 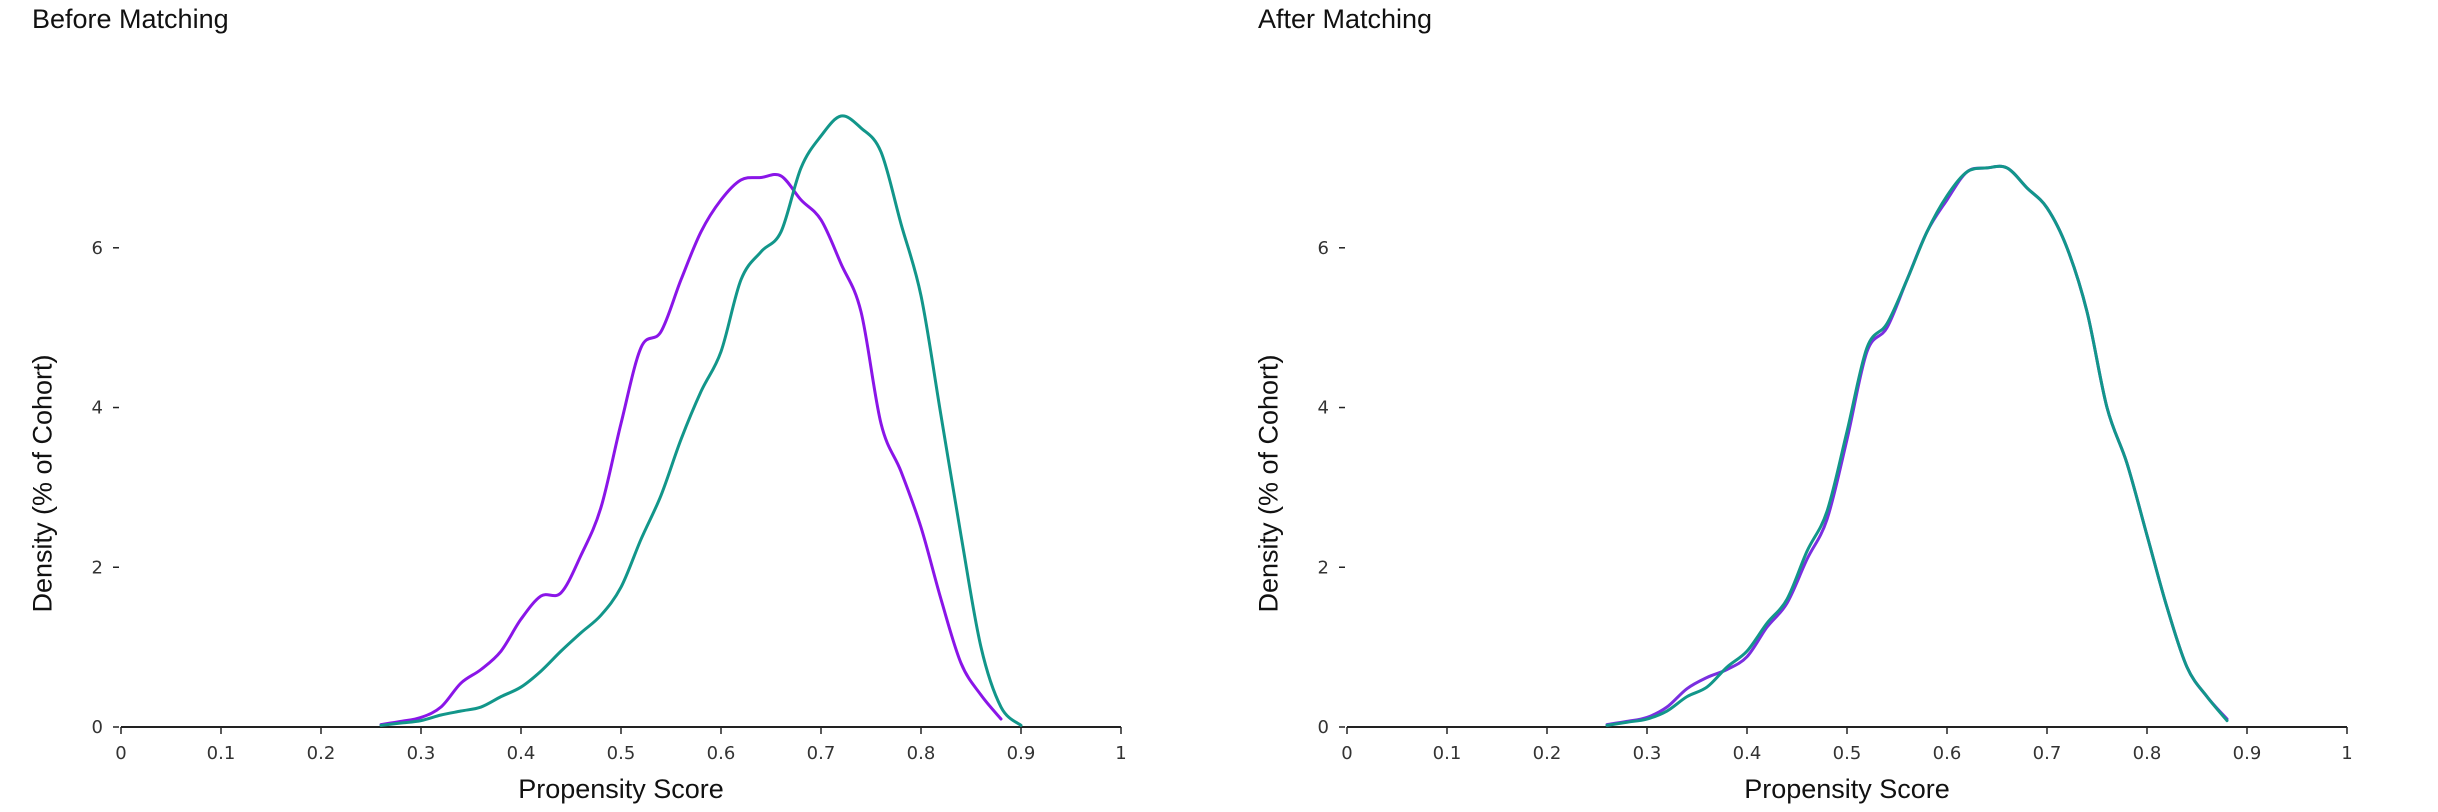 What do you see at coordinates (1447, 753) in the screenshot?
I see `after-x-tick-label: 0.1` at bounding box center [1447, 753].